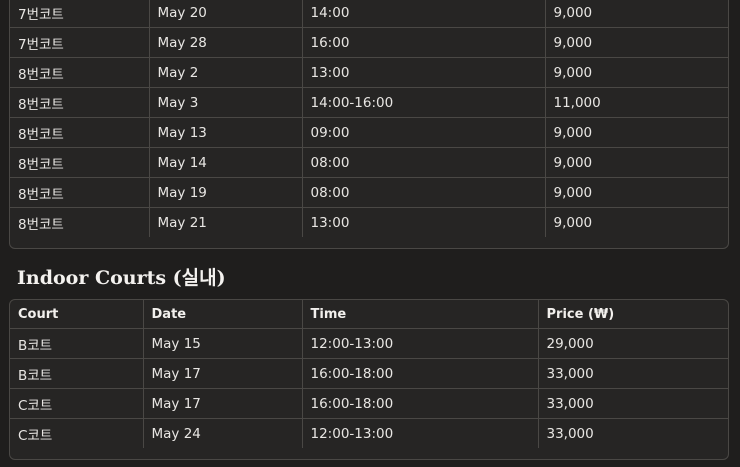 Image resolution: width=740 pixels, height=467 pixels. I want to click on header-price: Price (₩), so click(633, 314).